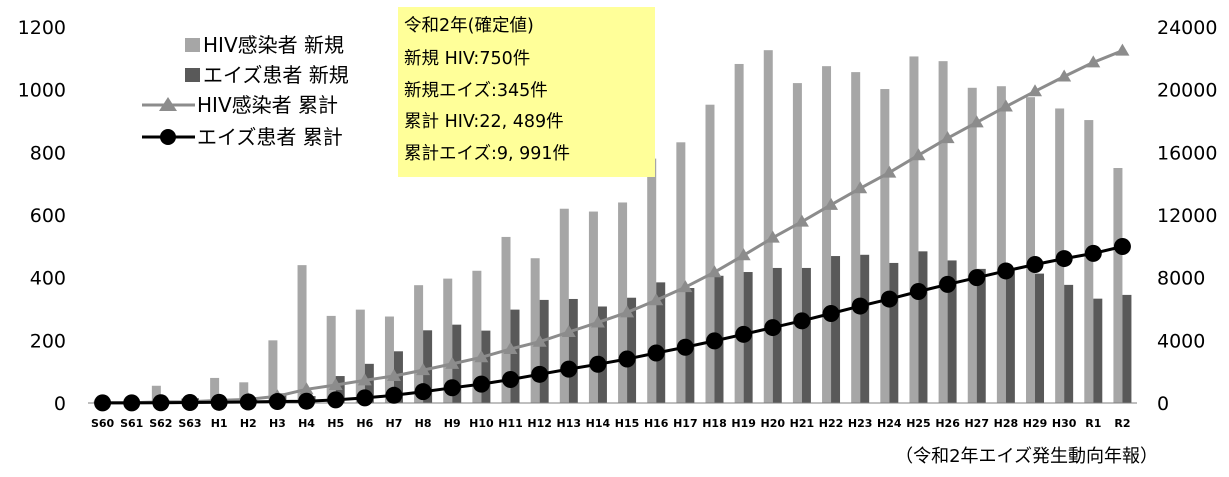  I want to click on y-right-tick-12000: 12000, so click(1187, 216).